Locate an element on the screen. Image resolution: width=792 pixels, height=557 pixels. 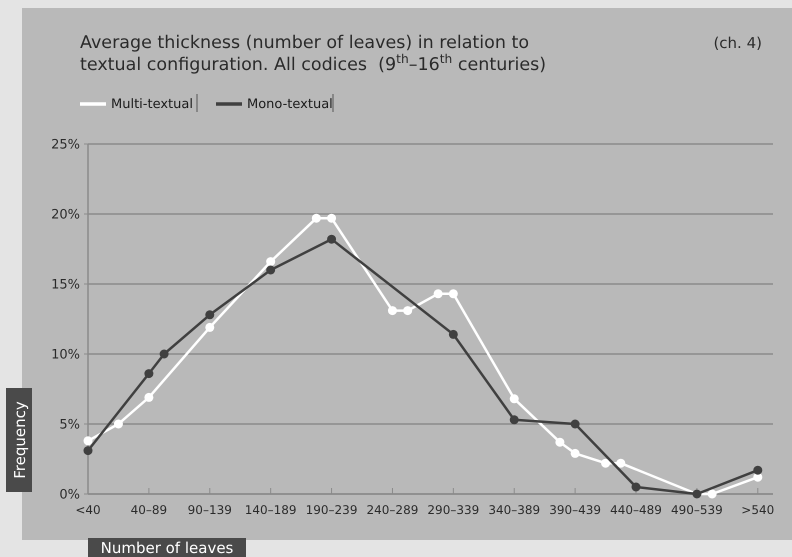
y-tick-label: 5% is located at coordinates (69, 425).